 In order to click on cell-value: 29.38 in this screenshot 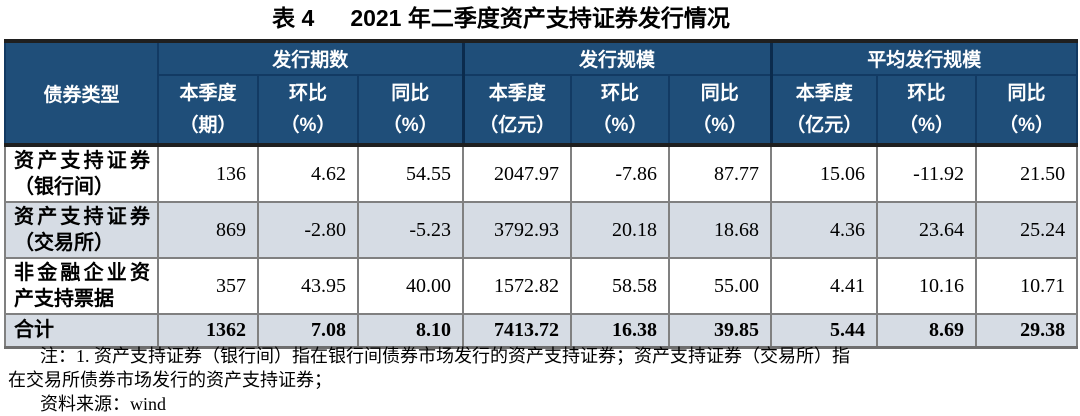, I will do `click(1027, 330)`.